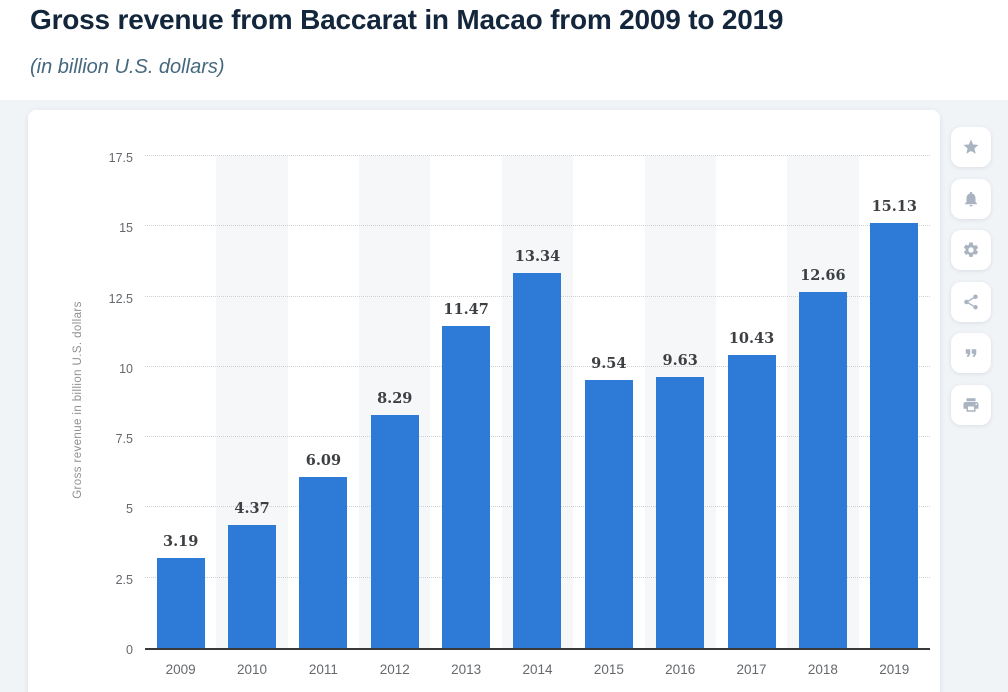  What do you see at coordinates (466, 486) in the screenshot?
I see `bar-2013` at bounding box center [466, 486].